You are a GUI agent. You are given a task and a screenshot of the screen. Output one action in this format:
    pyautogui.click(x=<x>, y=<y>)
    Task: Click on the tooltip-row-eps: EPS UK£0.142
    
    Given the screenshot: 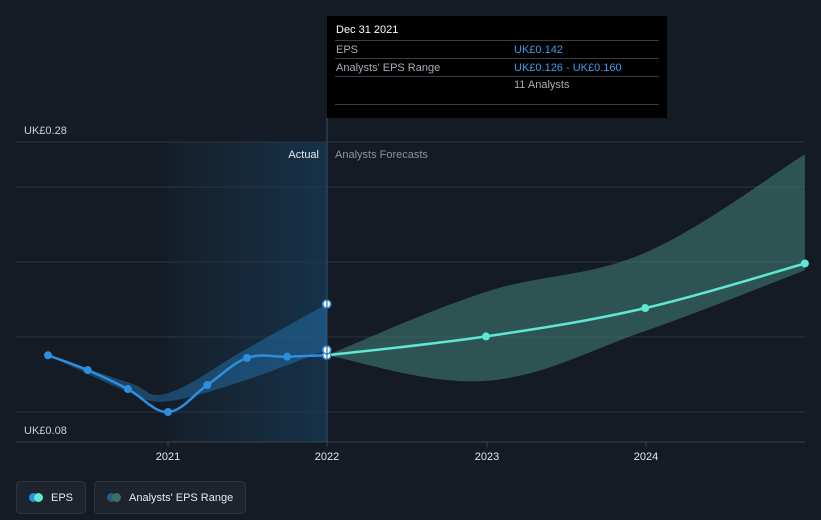 What is the action you would take?
    pyautogui.click(x=497, y=49)
    